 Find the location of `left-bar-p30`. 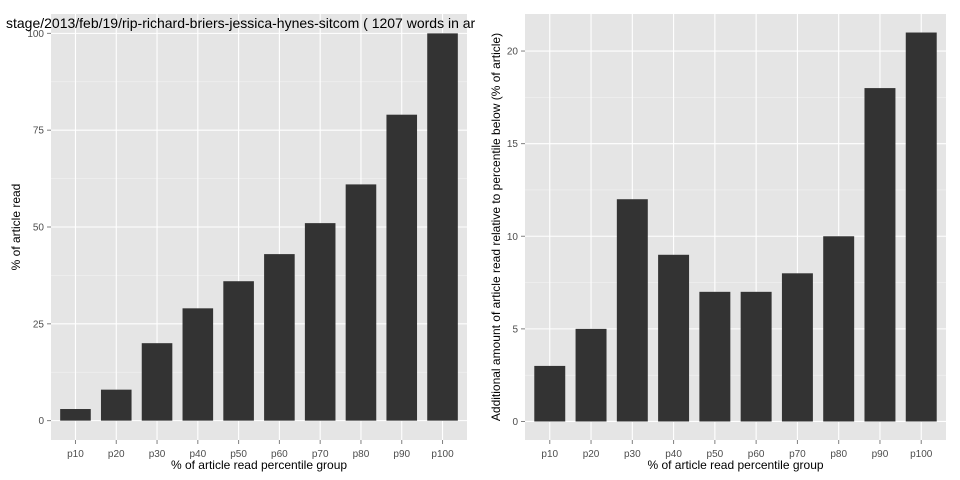

left-bar-p30 is located at coordinates (157, 382).